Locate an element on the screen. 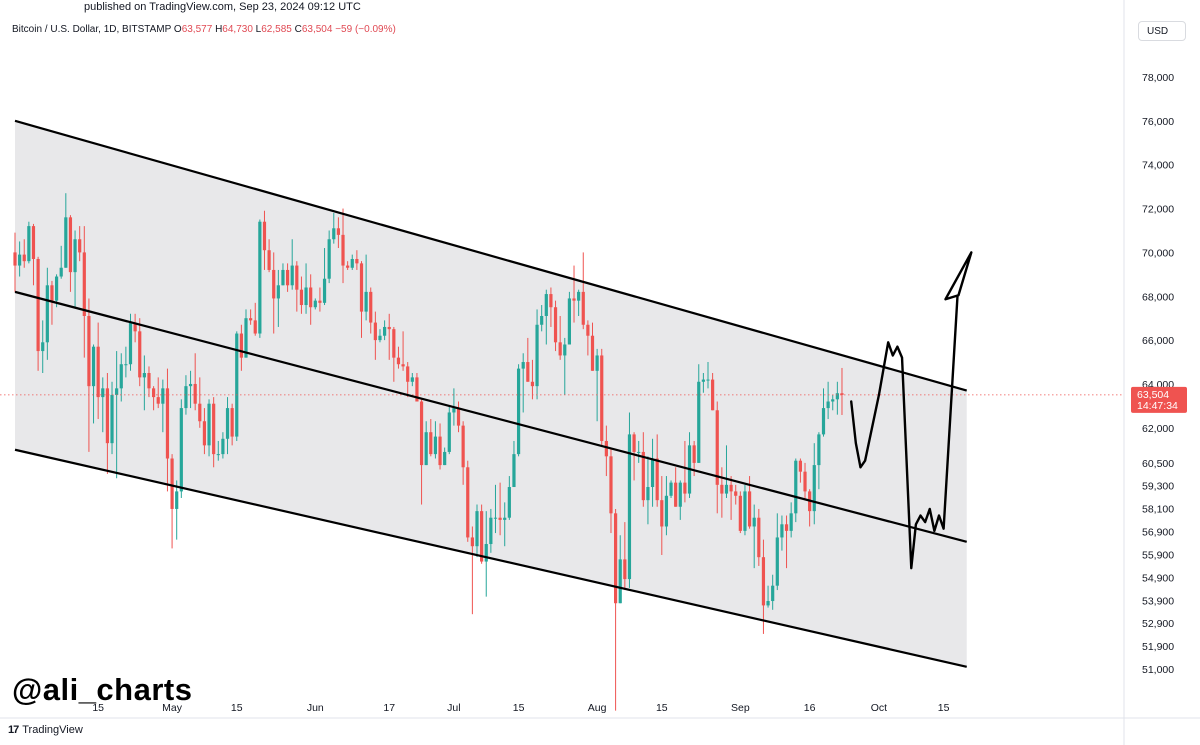 The image size is (1200, 745). footer-brand: TradingView is located at coordinates (52, 730).